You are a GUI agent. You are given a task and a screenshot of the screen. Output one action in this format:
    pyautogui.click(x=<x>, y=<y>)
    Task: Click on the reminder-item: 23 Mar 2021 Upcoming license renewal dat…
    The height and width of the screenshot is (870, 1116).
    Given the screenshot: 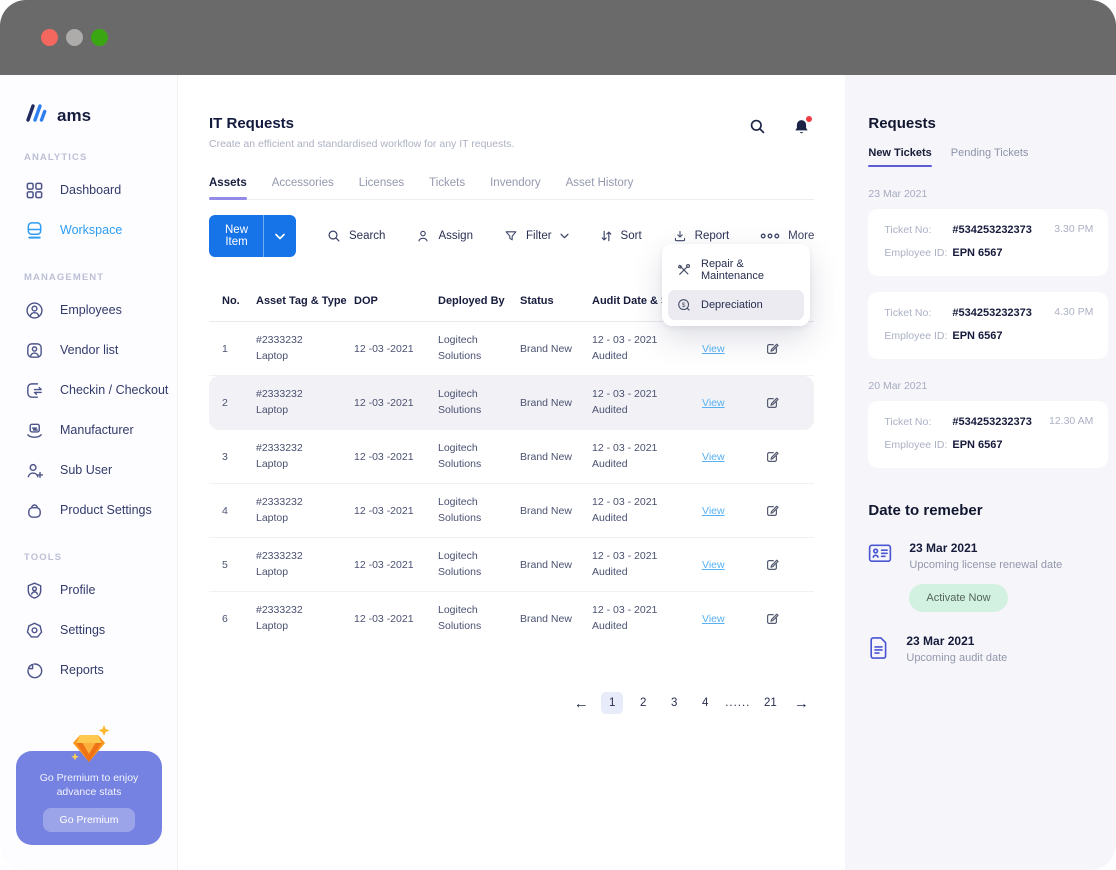 What is the action you would take?
    pyautogui.click(x=988, y=576)
    